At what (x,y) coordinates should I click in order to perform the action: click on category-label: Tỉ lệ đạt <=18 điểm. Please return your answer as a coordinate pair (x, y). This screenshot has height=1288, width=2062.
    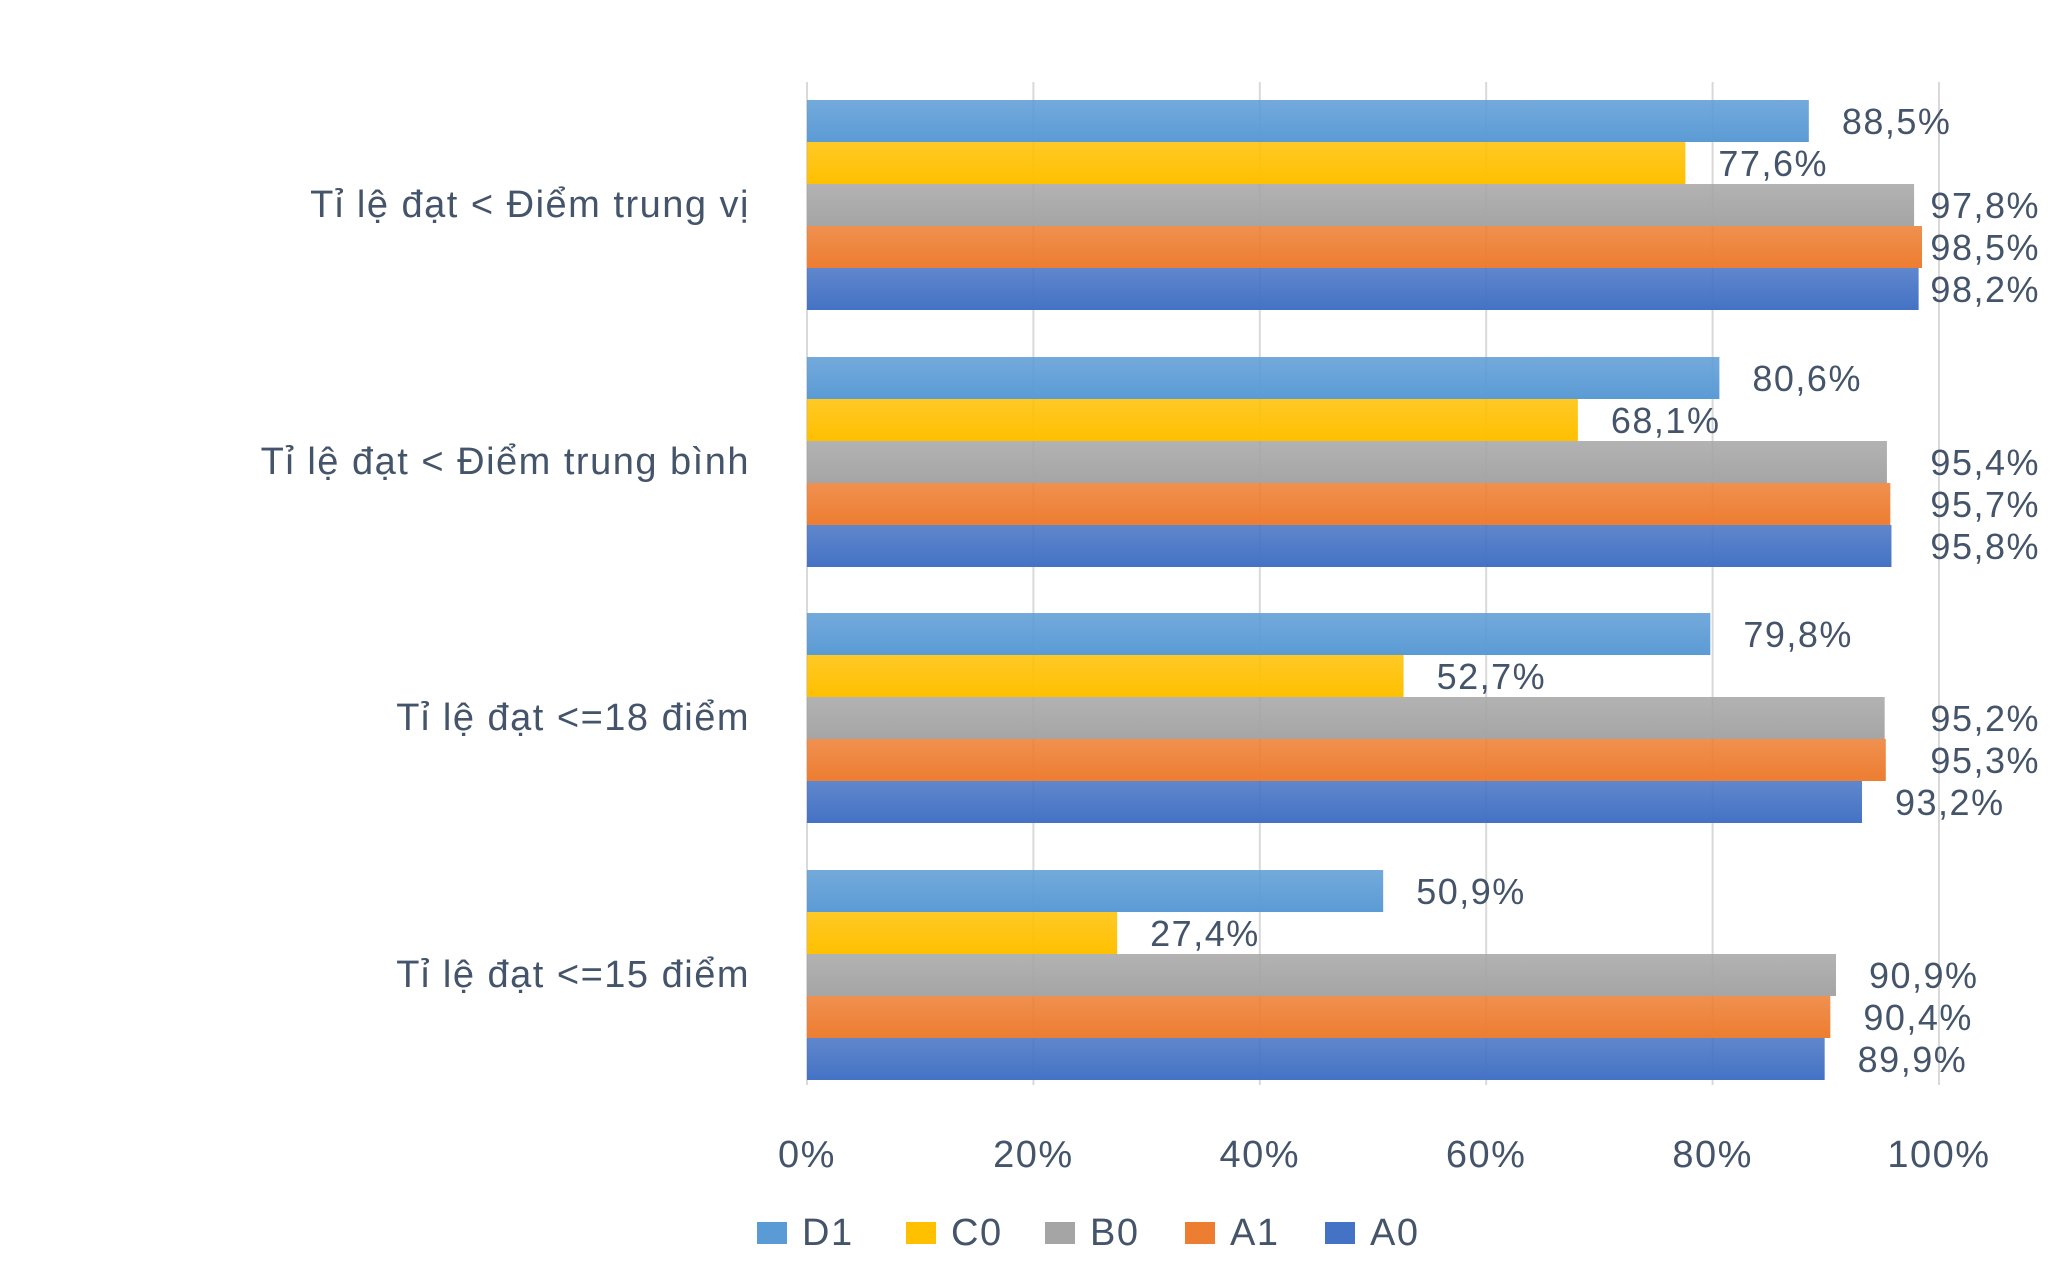
    Looking at the image, I should click on (573, 718).